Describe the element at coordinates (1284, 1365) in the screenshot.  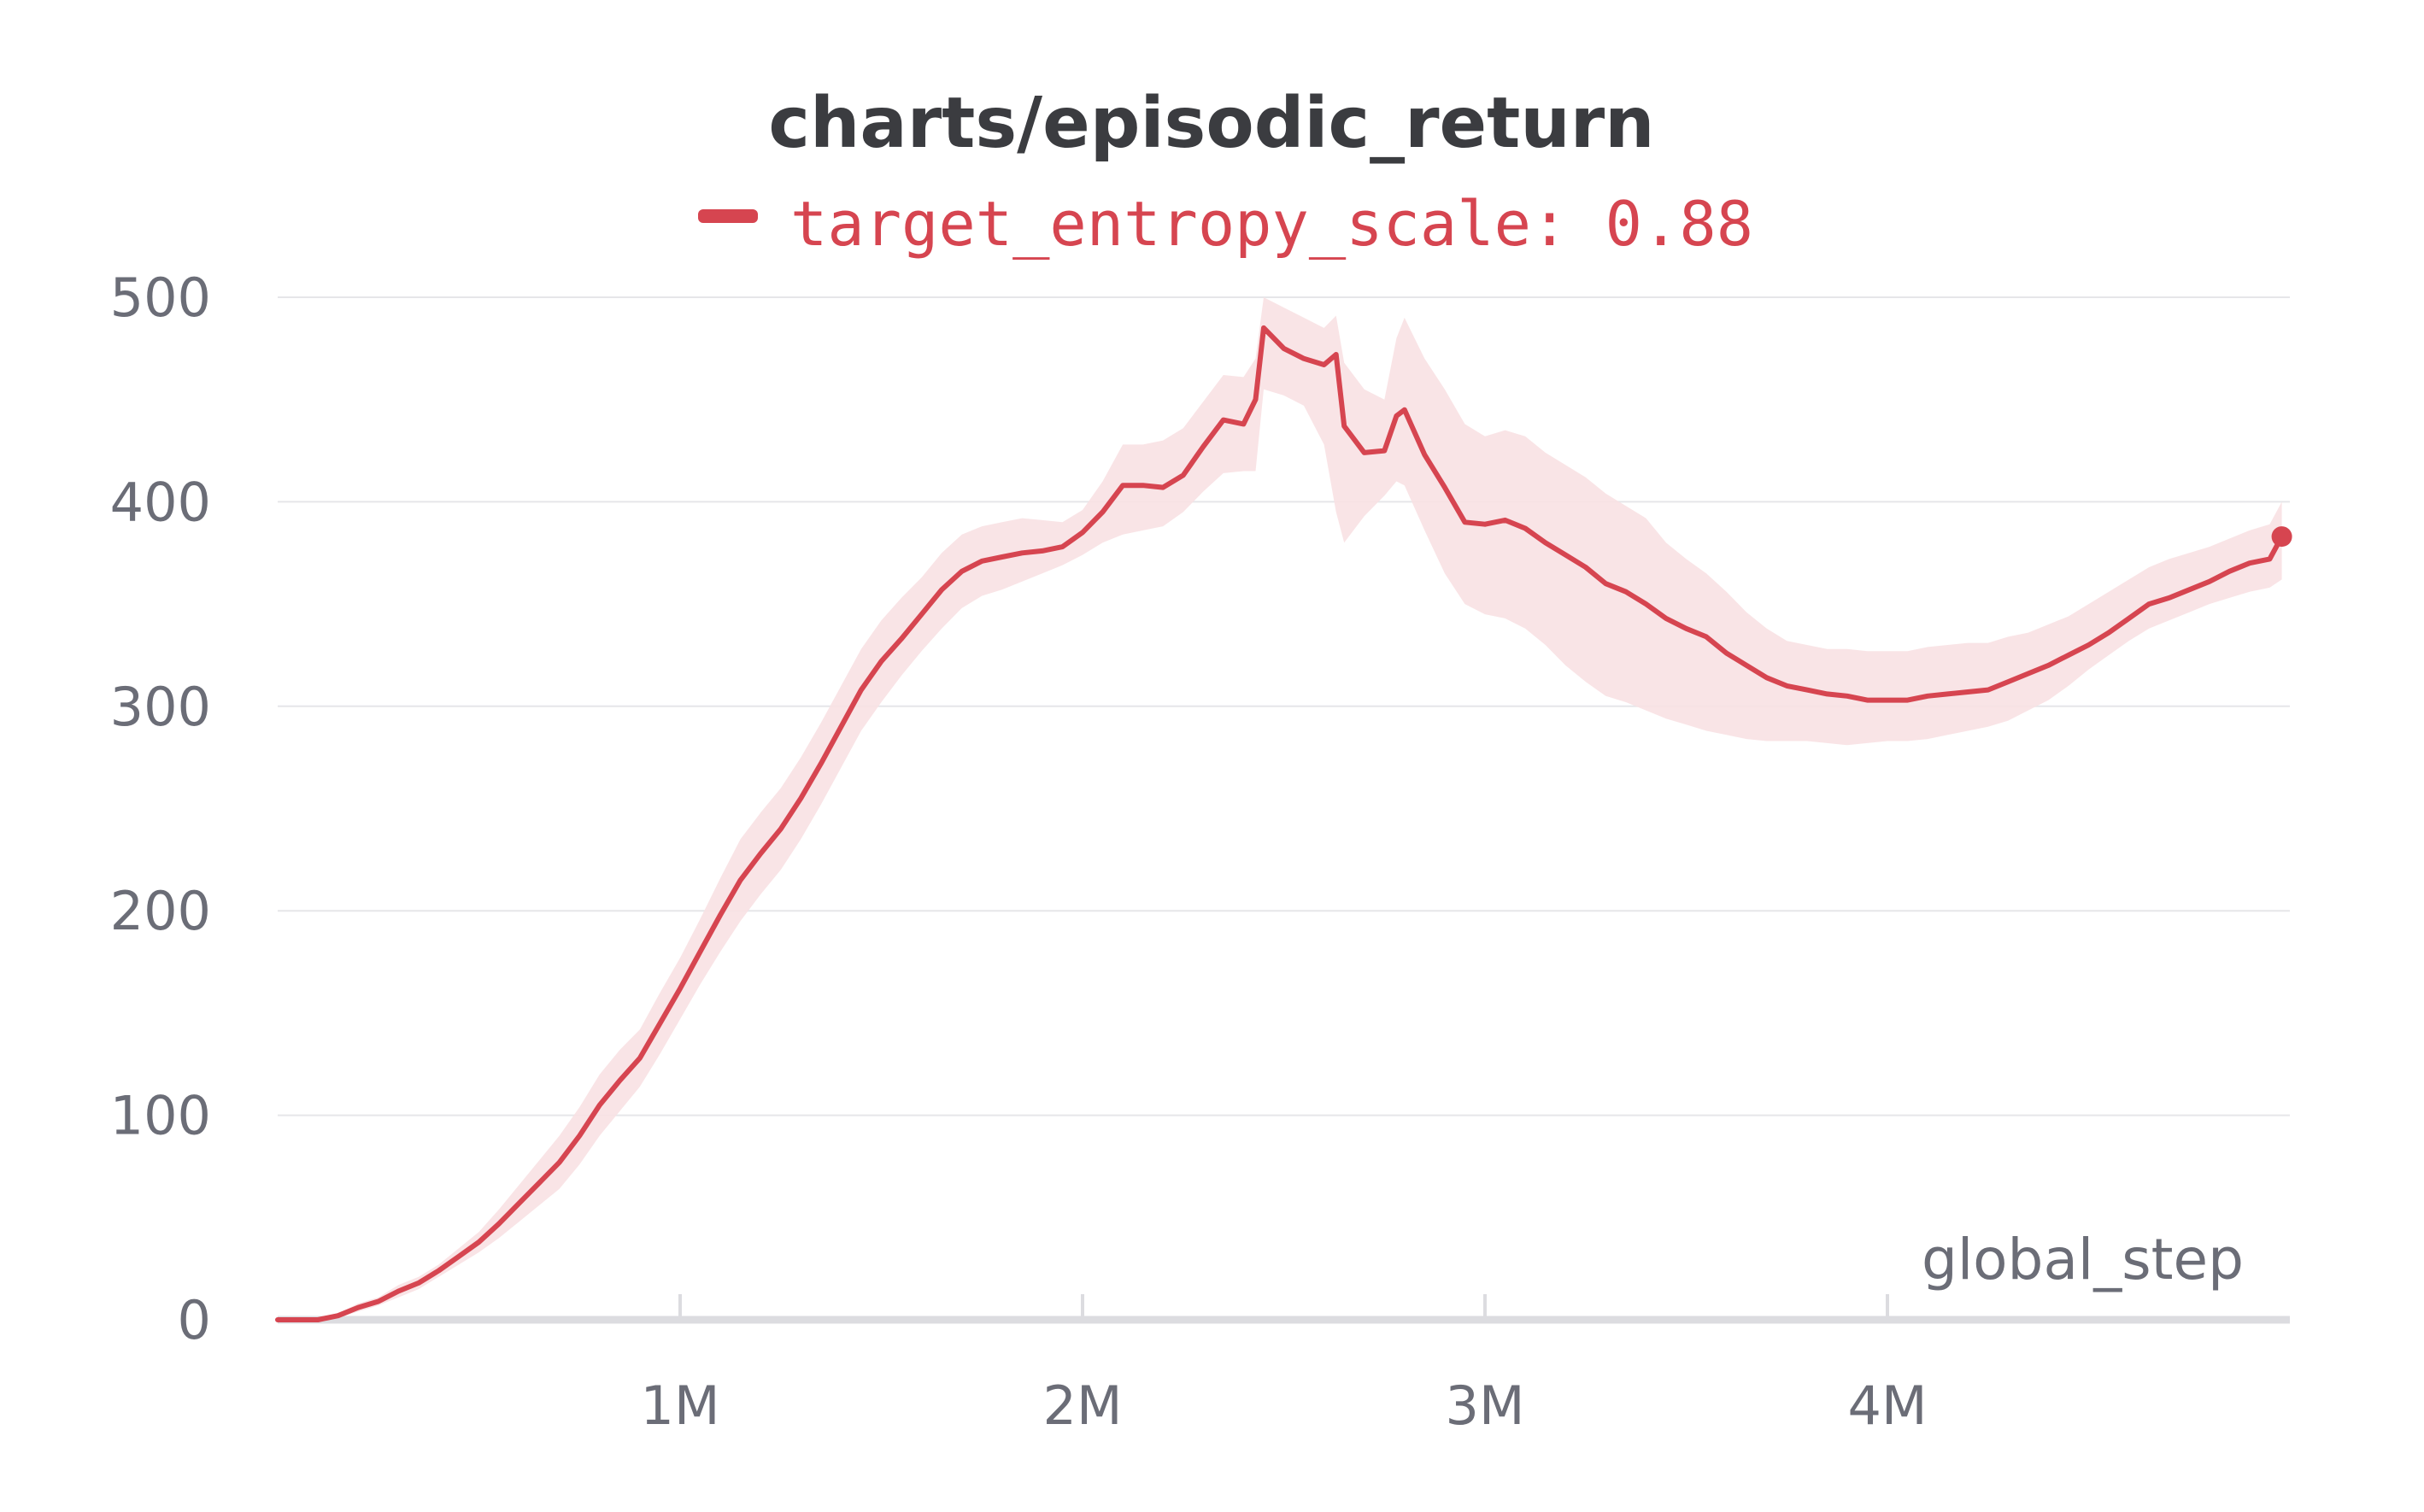
I see `x-axis-ticks: 1M 2M 3M 4M` at that location.